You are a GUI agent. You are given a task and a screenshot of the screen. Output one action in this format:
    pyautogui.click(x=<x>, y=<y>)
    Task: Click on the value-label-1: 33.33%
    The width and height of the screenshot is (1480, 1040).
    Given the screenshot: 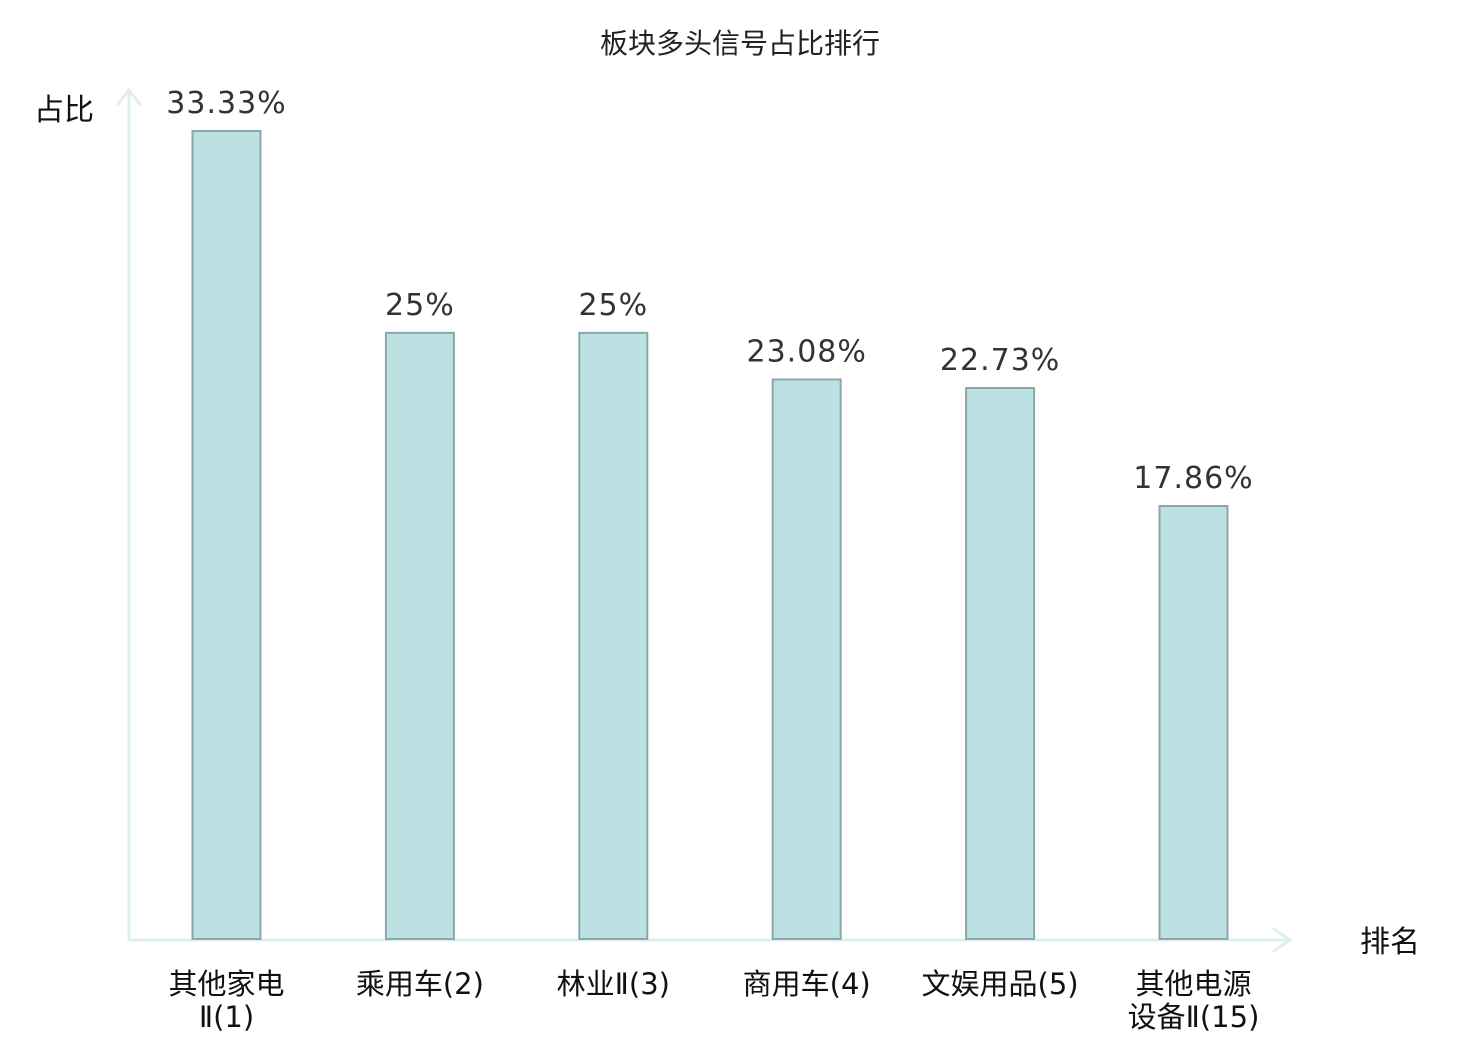 What is the action you would take?
    pyautogui.click(x=226, y=103)
    